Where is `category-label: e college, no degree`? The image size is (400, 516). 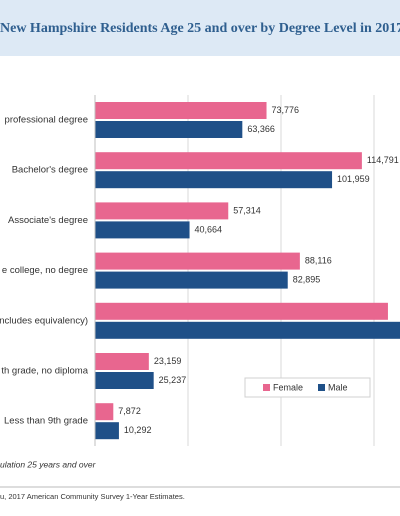
category-label: e college, no degree is located at coordinates (45, 270).